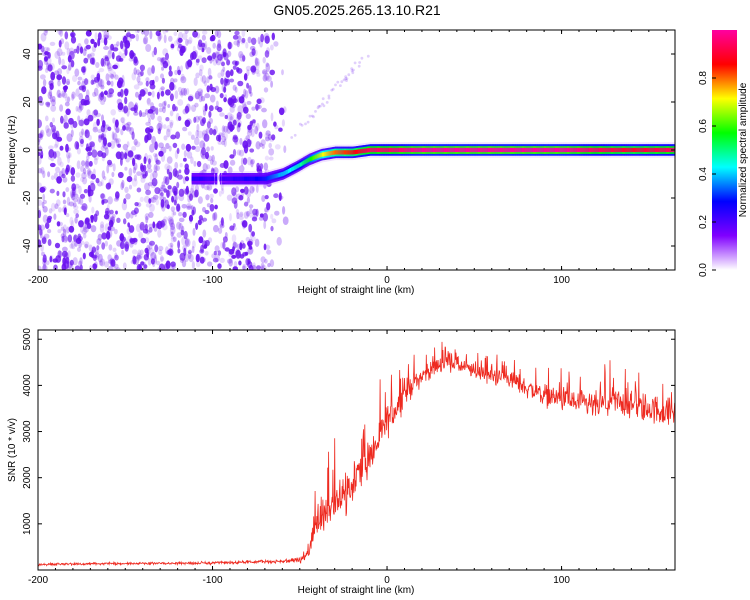 This screenshot has height=600, width=750. Describe the element at coordinates (38, 280) in the screenshot. I see `x-tick-label: -200` at that location.